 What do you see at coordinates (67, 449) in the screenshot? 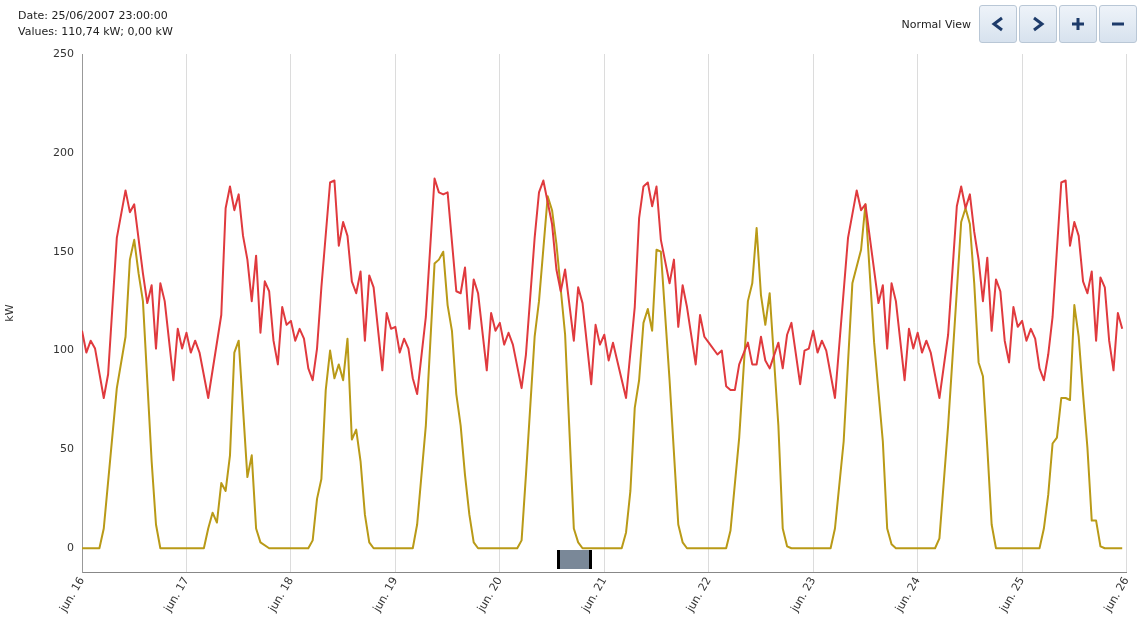
I see `y-tick-label: 50` at bounding box center [67, 449].